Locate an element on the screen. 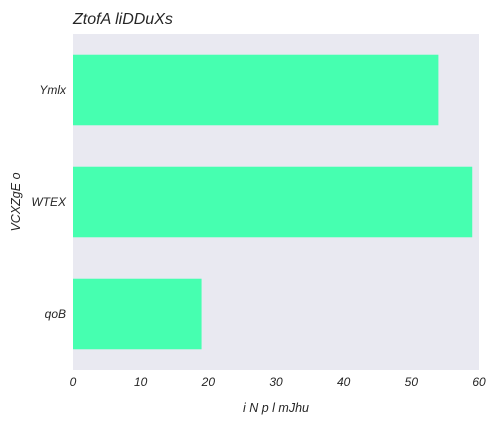 The image size is (497, 431). bar-ymlx is located at coordinates (256, 90).